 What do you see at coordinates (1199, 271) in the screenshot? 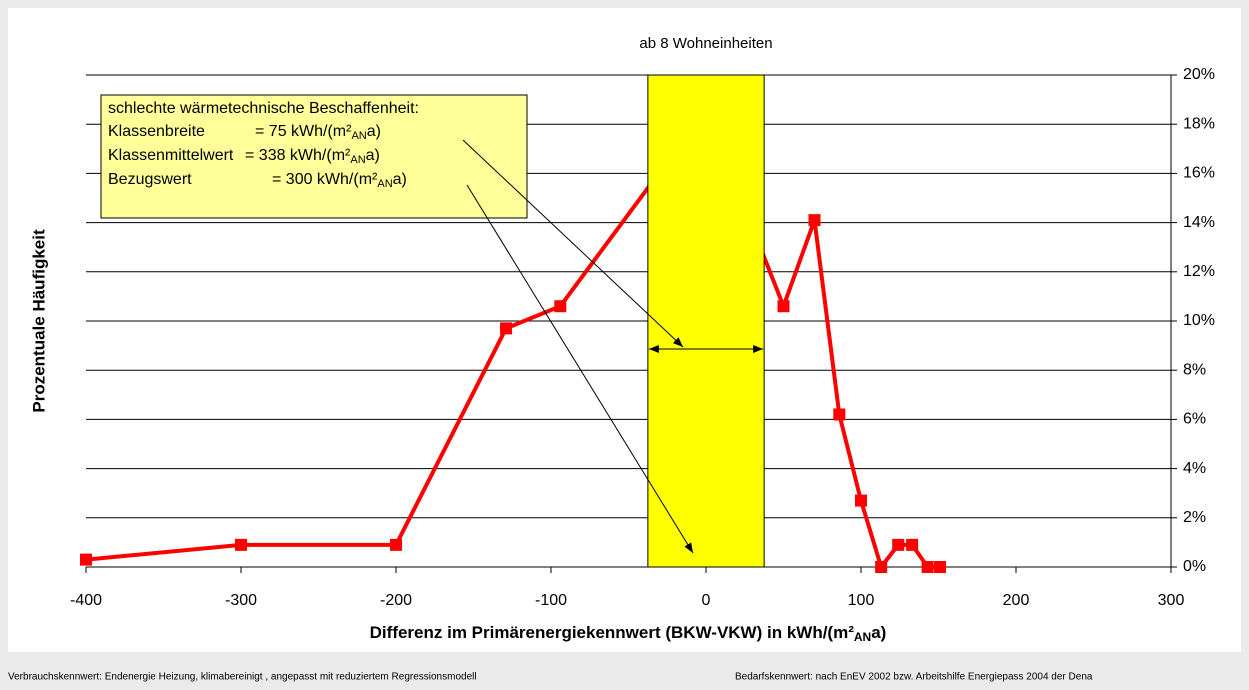
I see `y-tick-label: 12%` at bounding box center [1199, 271].